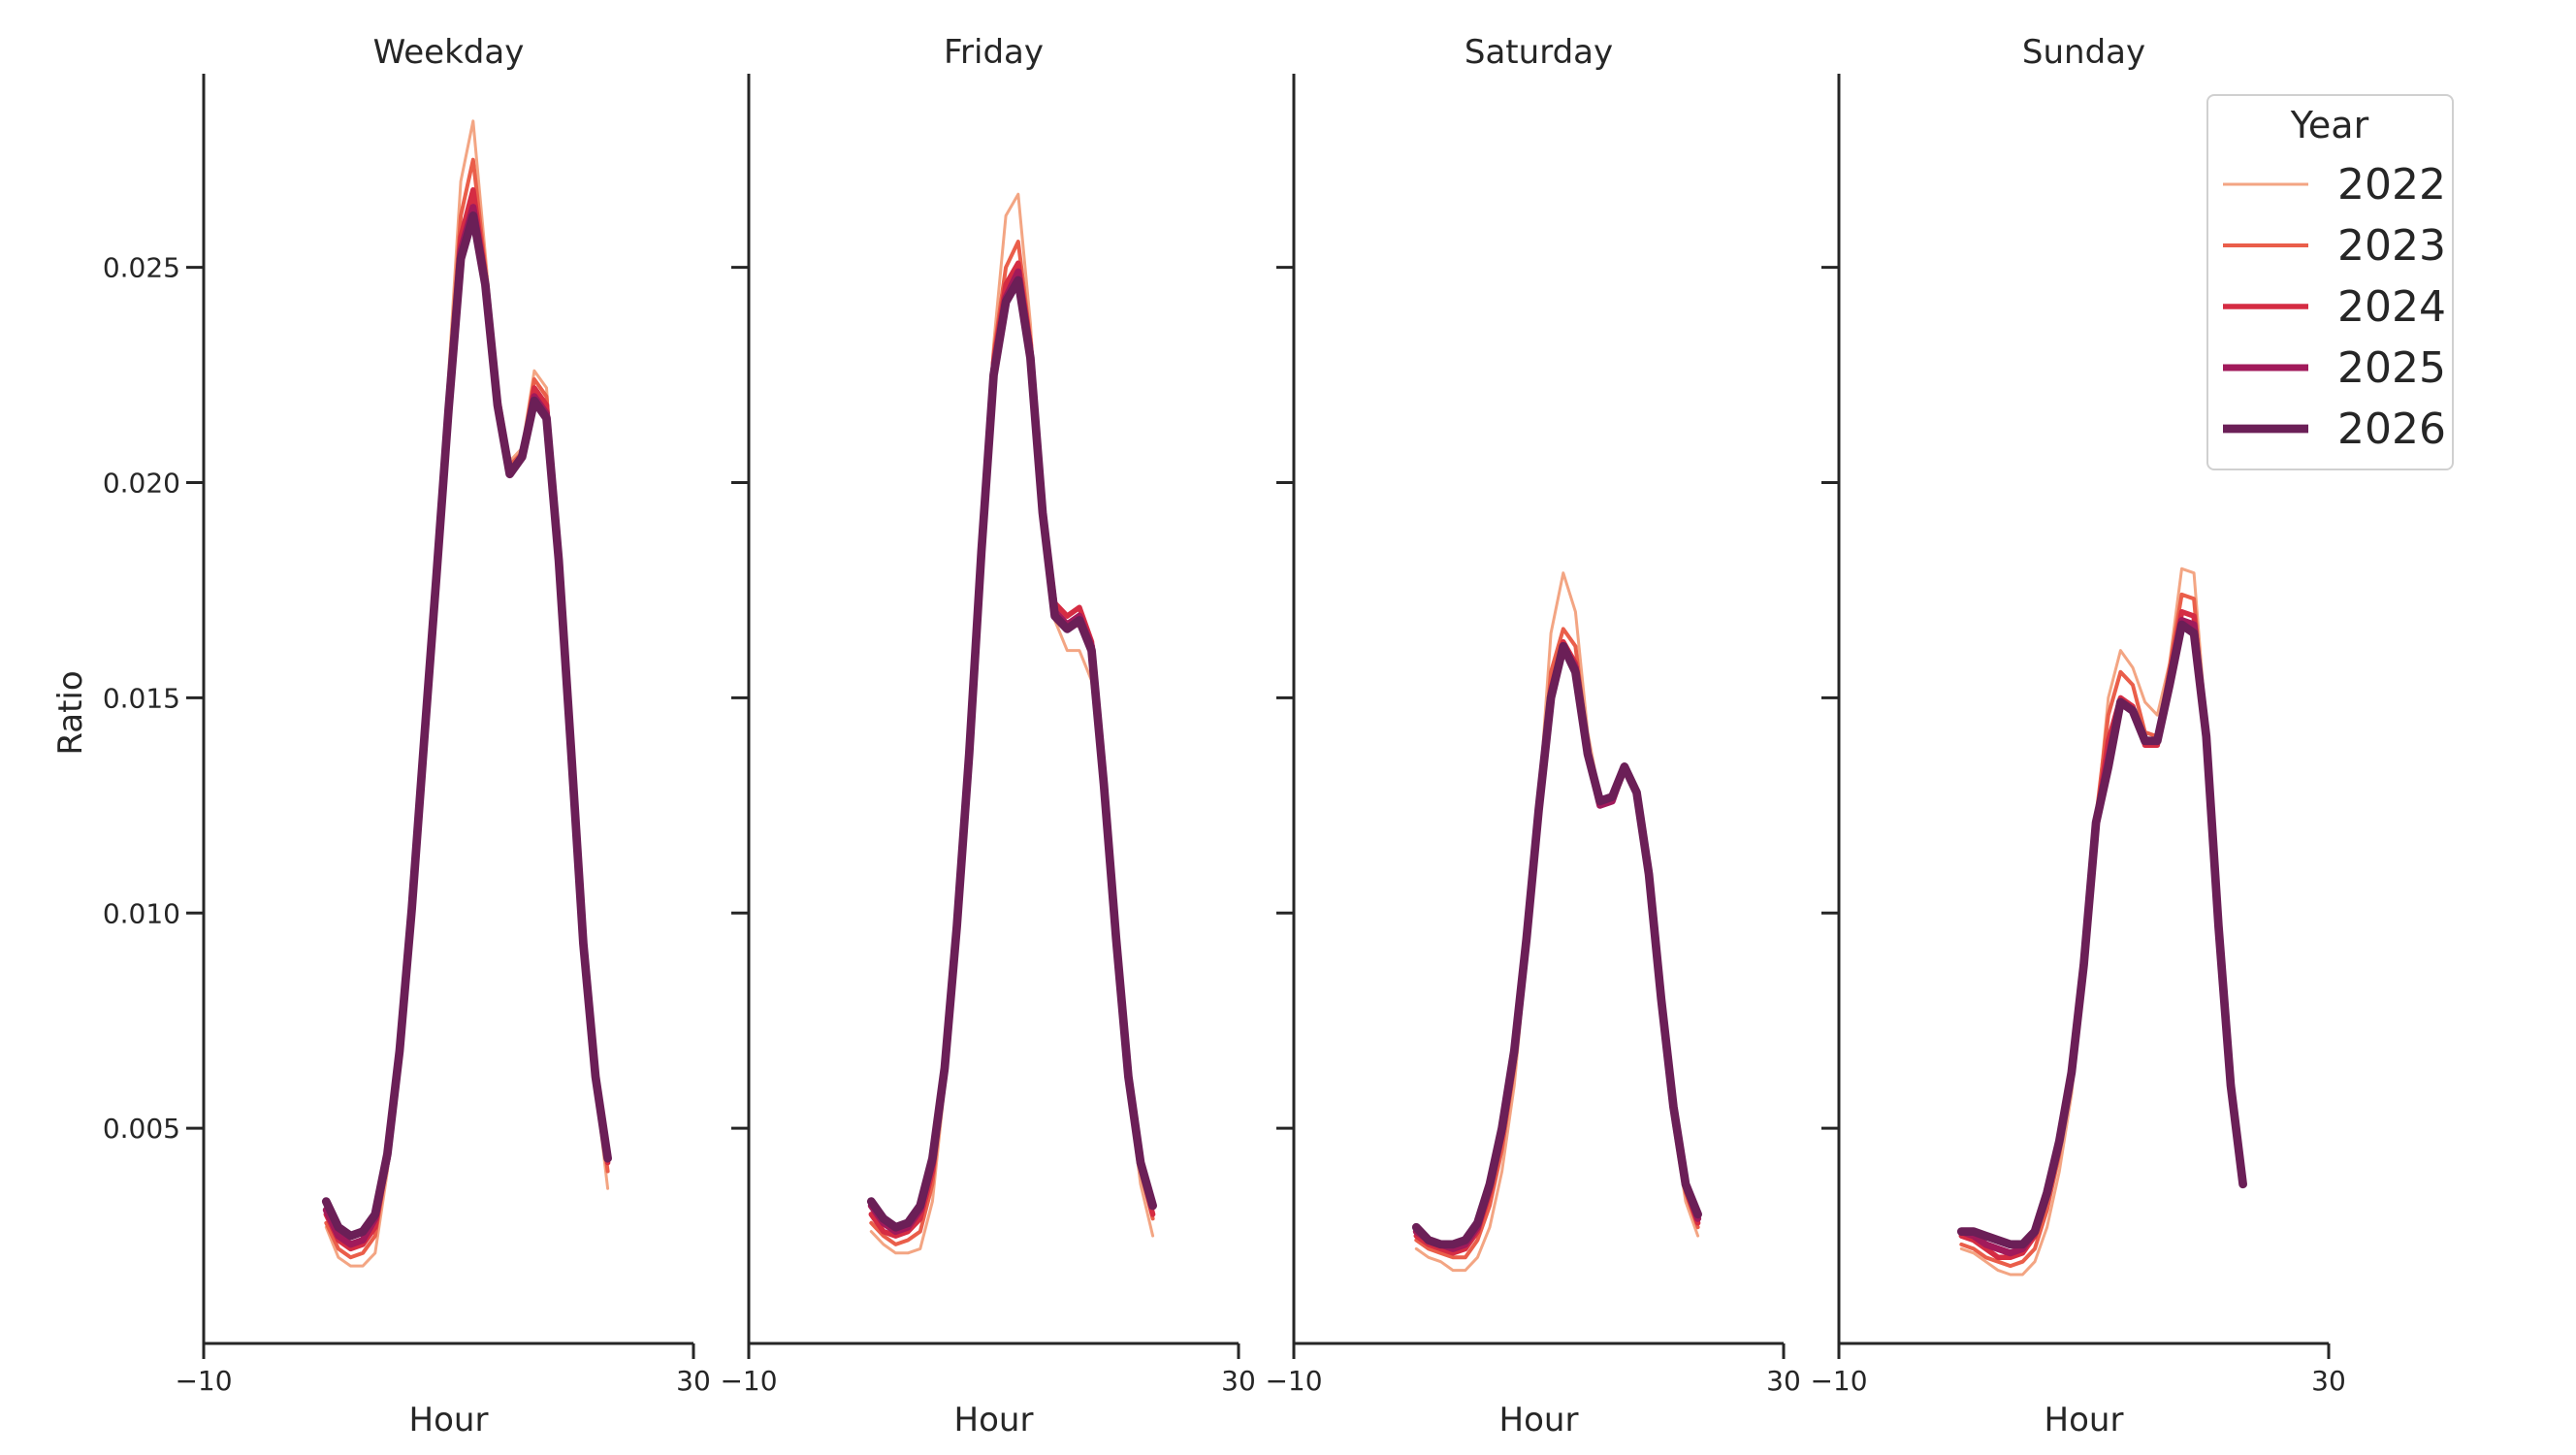 This screenshot has height=1455, width=2576. What do you see at coordinates (141, 698) in the screenshot?
I see `y-tick-label: 0.015` at bounding box center [141, 698].